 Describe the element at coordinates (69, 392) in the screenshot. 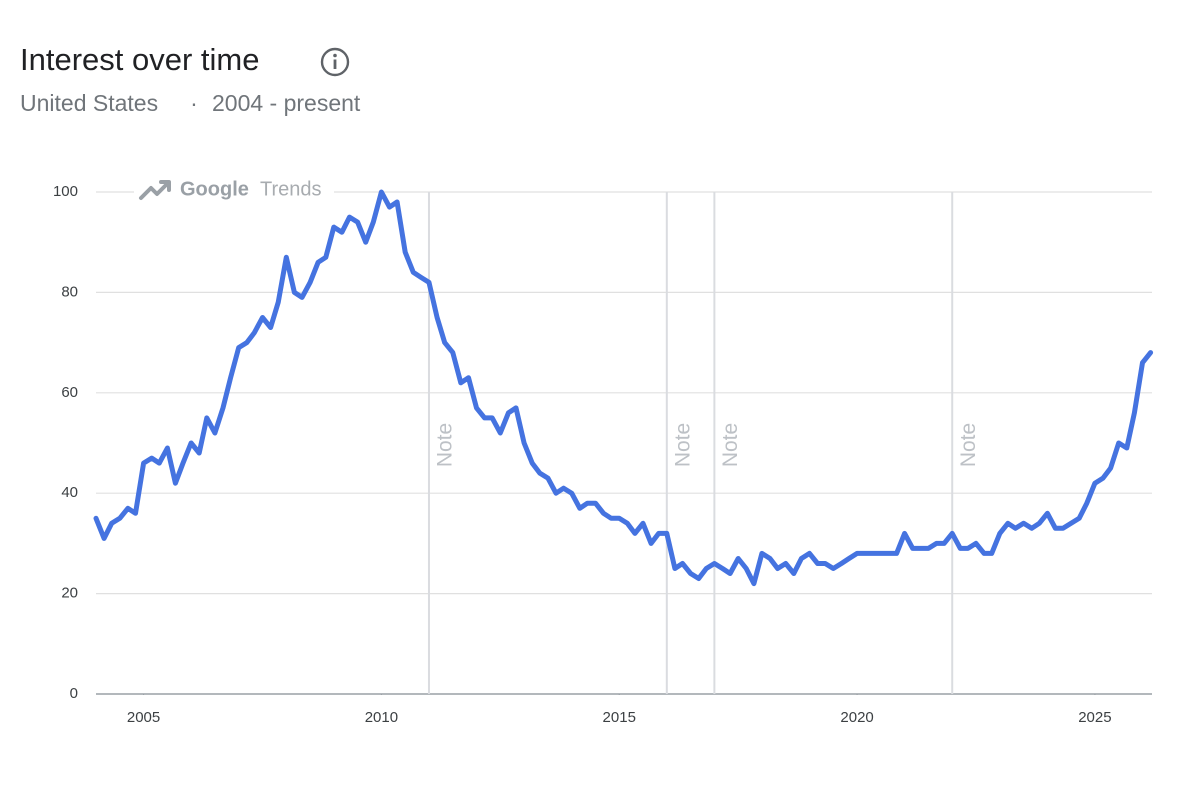

I see `y-tick-label: 60` at that location.